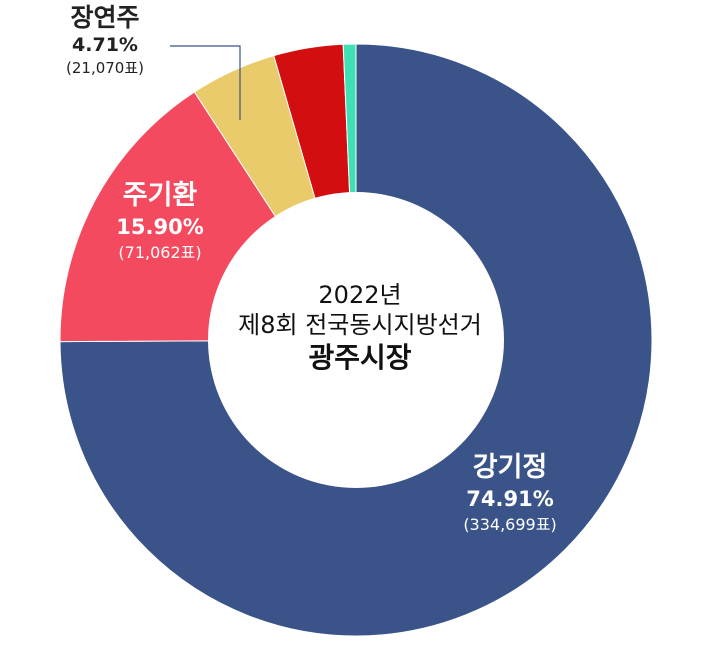 This screenshot has height=648, width=711. Describe the element at coordinates (510, 499) in the screenshot. I see `slice-percent: 74.91%` at that location.